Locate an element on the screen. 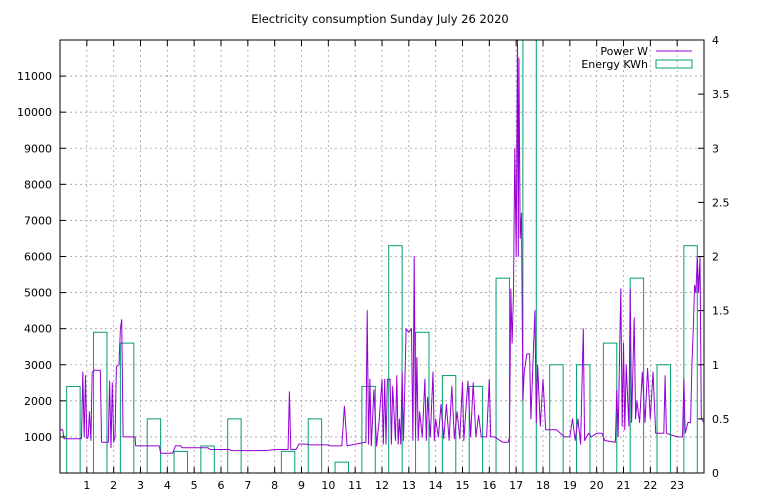 The width and height of the screenshot is (768, 500). y2-tick-label-3: 3 is located at coordinates (715, 148).